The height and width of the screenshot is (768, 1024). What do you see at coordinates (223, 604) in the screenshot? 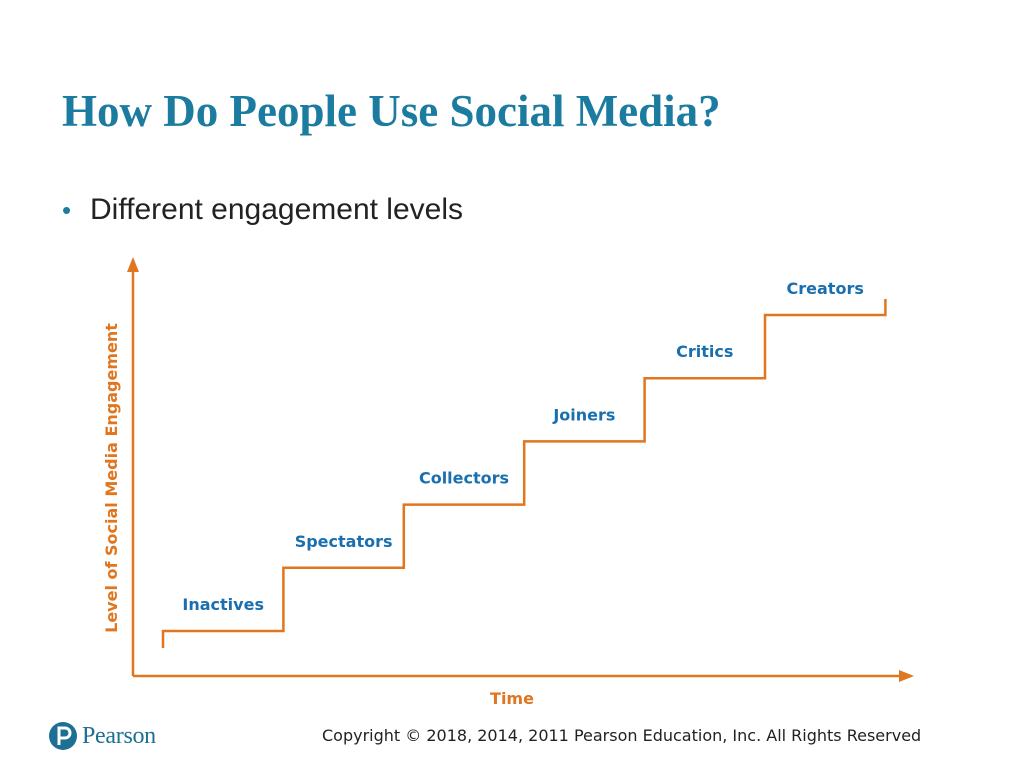
I see `level-label-inactives: Inactives` at bounding box center [223, 604].